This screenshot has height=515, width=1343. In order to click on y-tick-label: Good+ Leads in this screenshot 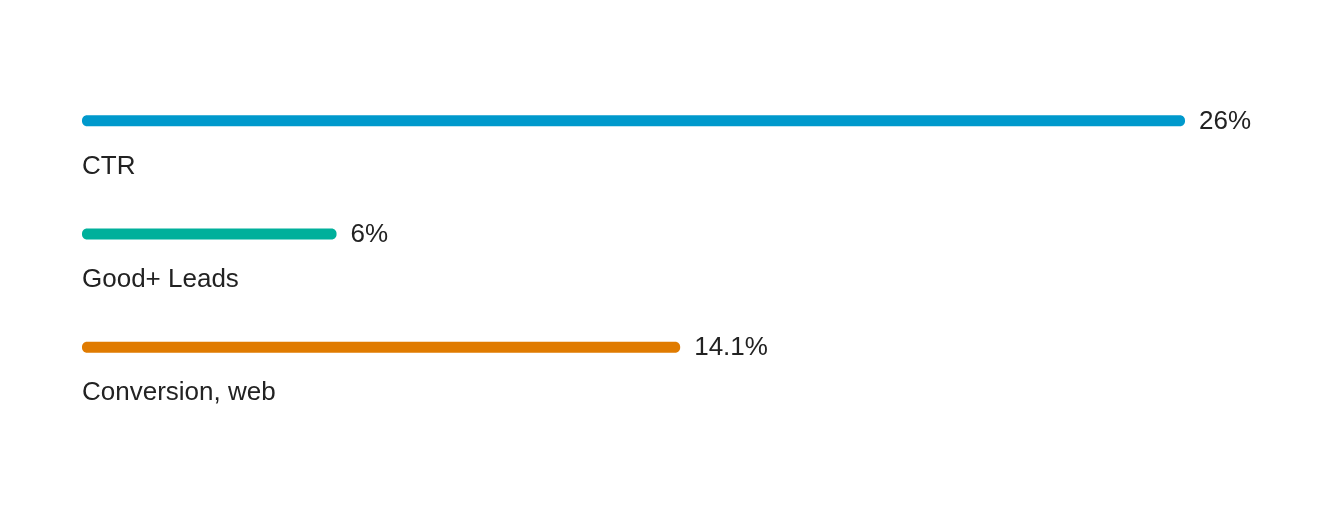, I will do `click(160, 278)`.